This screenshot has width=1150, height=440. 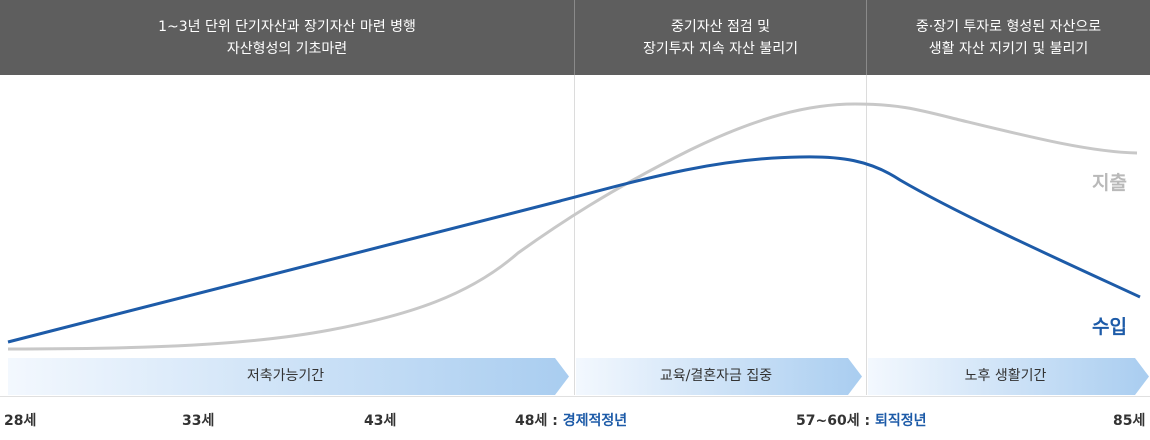 I want to click on timeline-tick: 57~60세 : 퇴직정년, so click(x=861, y=420).